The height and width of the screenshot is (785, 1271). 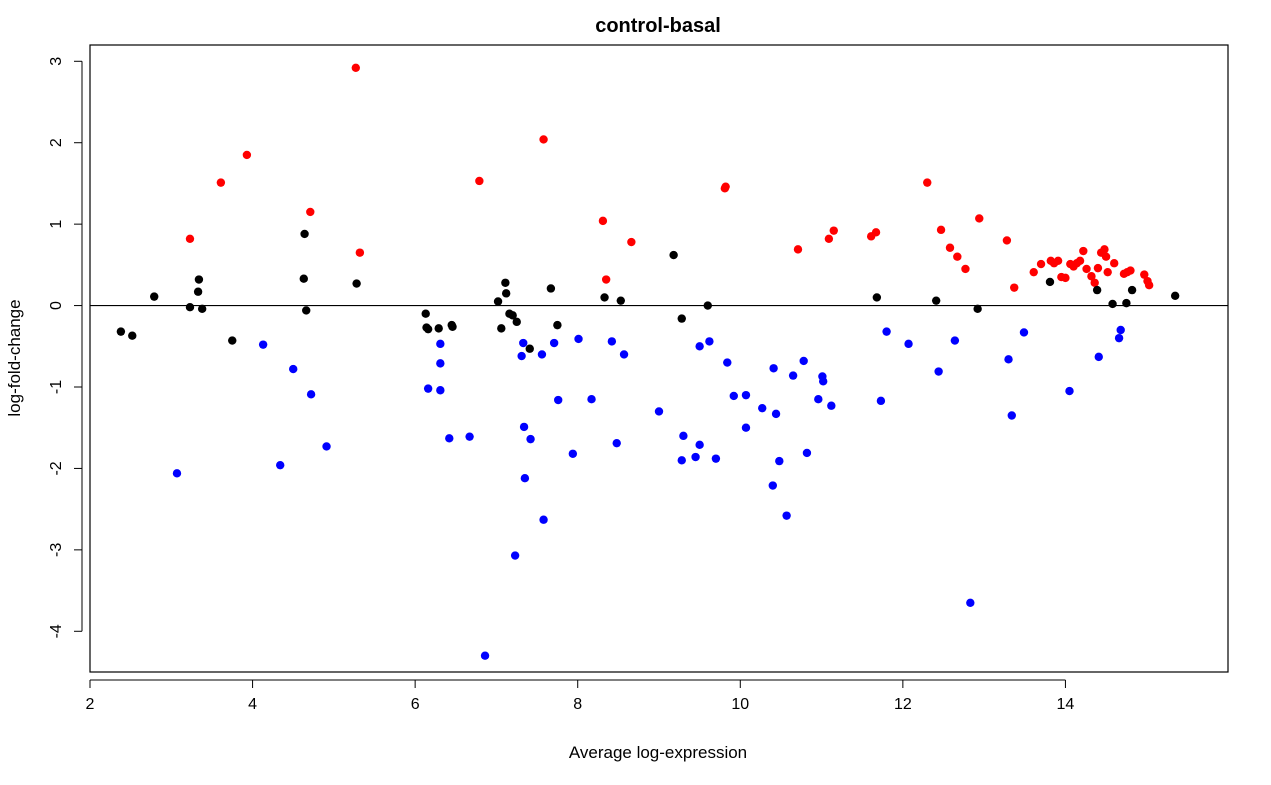 I want to click on y-tick-label: -1, so click(x=56, y=387).